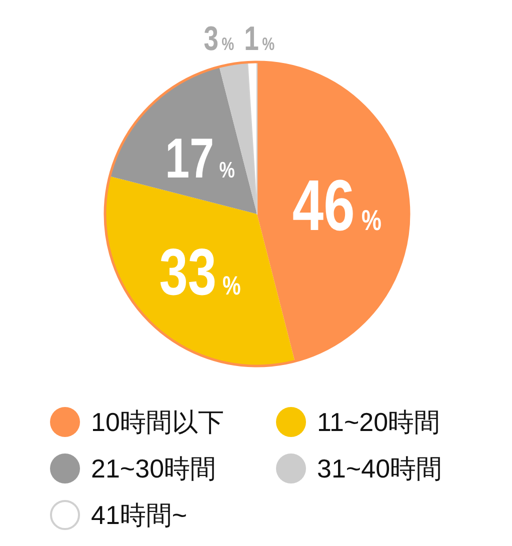  Describe the element at coordinates (153, 469) in the screenshot. I see `legend-label: 21~30時間` at that location.